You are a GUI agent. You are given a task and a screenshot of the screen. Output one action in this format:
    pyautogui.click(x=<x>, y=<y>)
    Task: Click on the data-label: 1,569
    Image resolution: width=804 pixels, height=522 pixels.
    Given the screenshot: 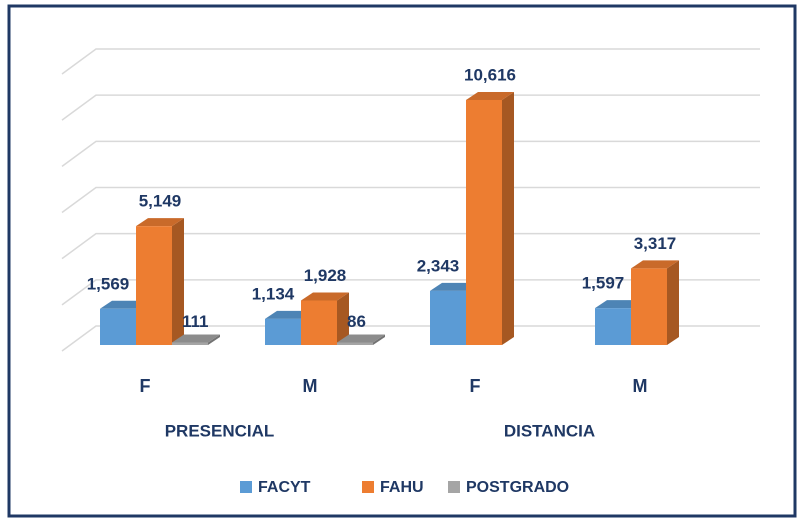 What is the action you would take?
    pyautogui.click(x=108, y=283)
    